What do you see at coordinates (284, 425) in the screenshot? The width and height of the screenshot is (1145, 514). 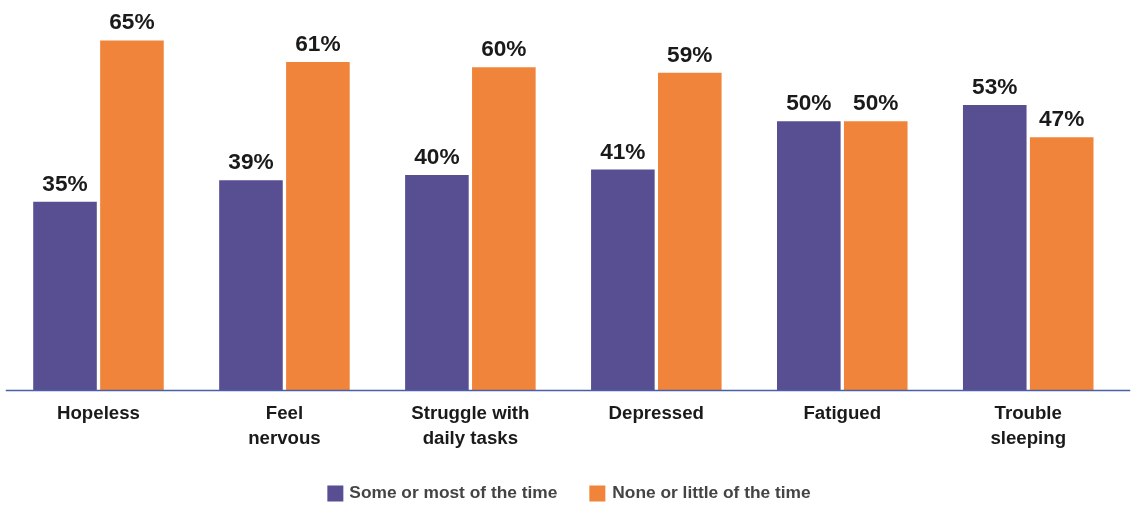 I see `x-tick-label: Feel nervous` at bounding box center [284, 425].